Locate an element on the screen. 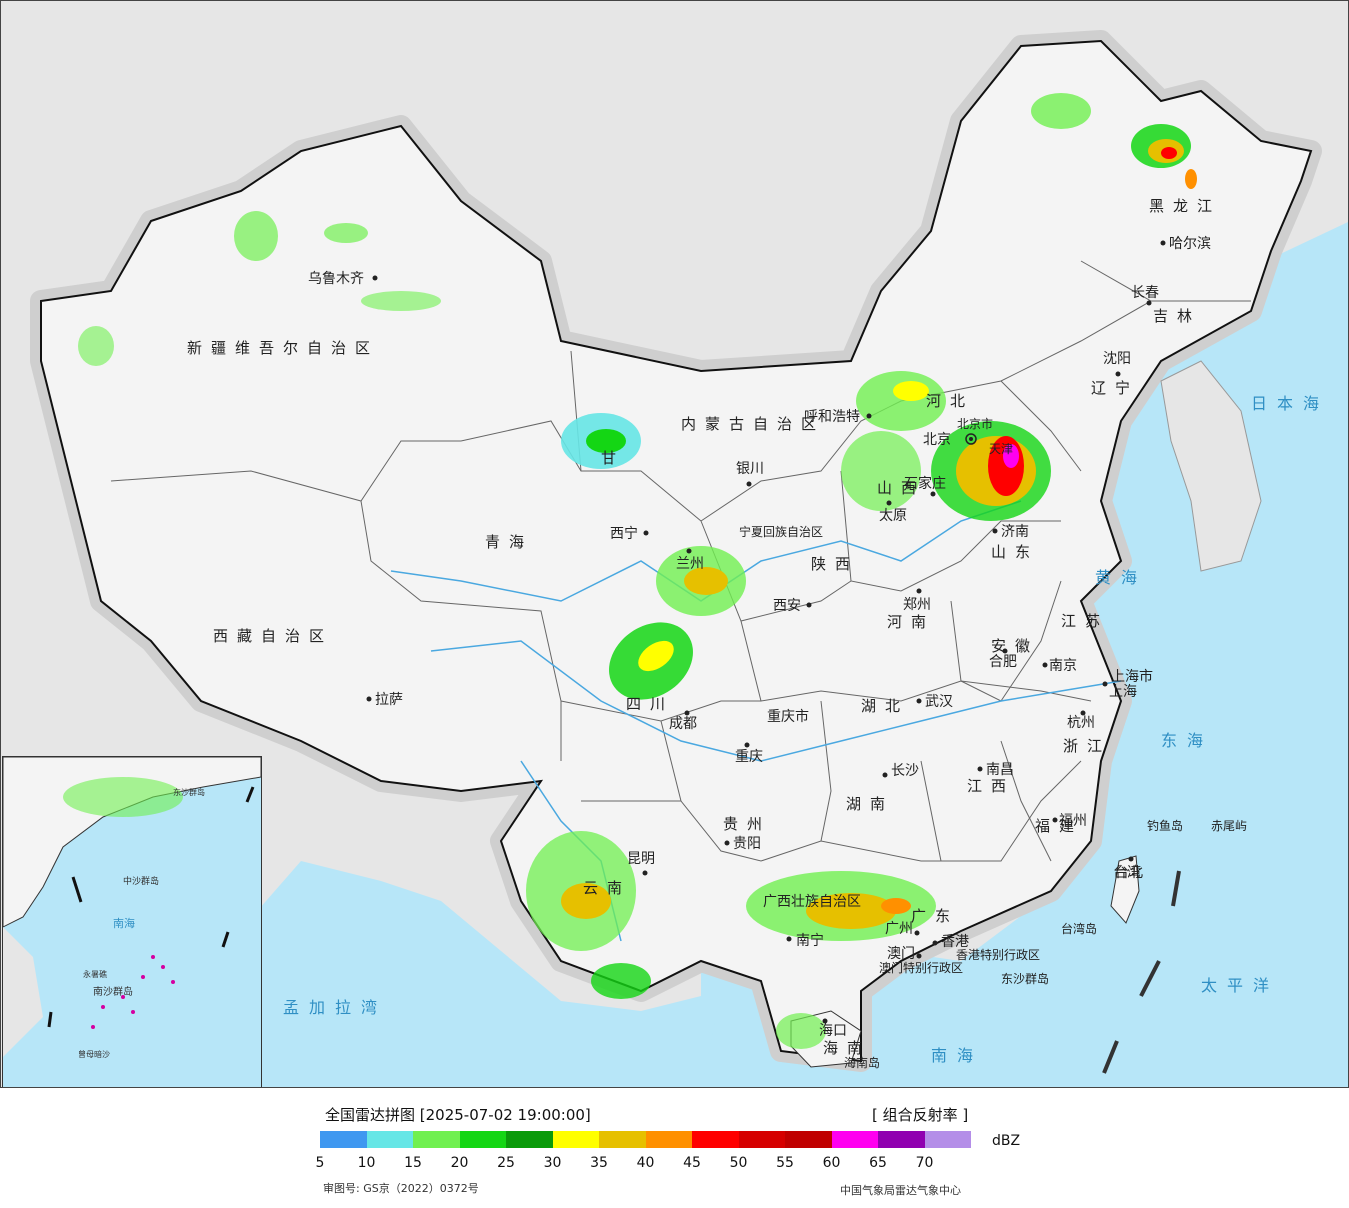 This screenshot has width=1349, height=1208. inset-label: 东沙群岛 is located at coordinates (189, 792).